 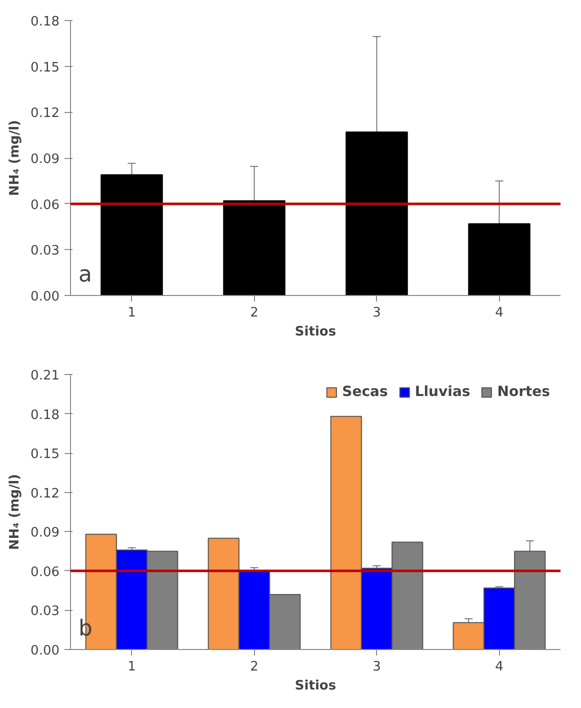 What do you see at coordinates (365, 392) in the screenshot?
I see `legend-label: Secas` at bounding box center [365, 392].